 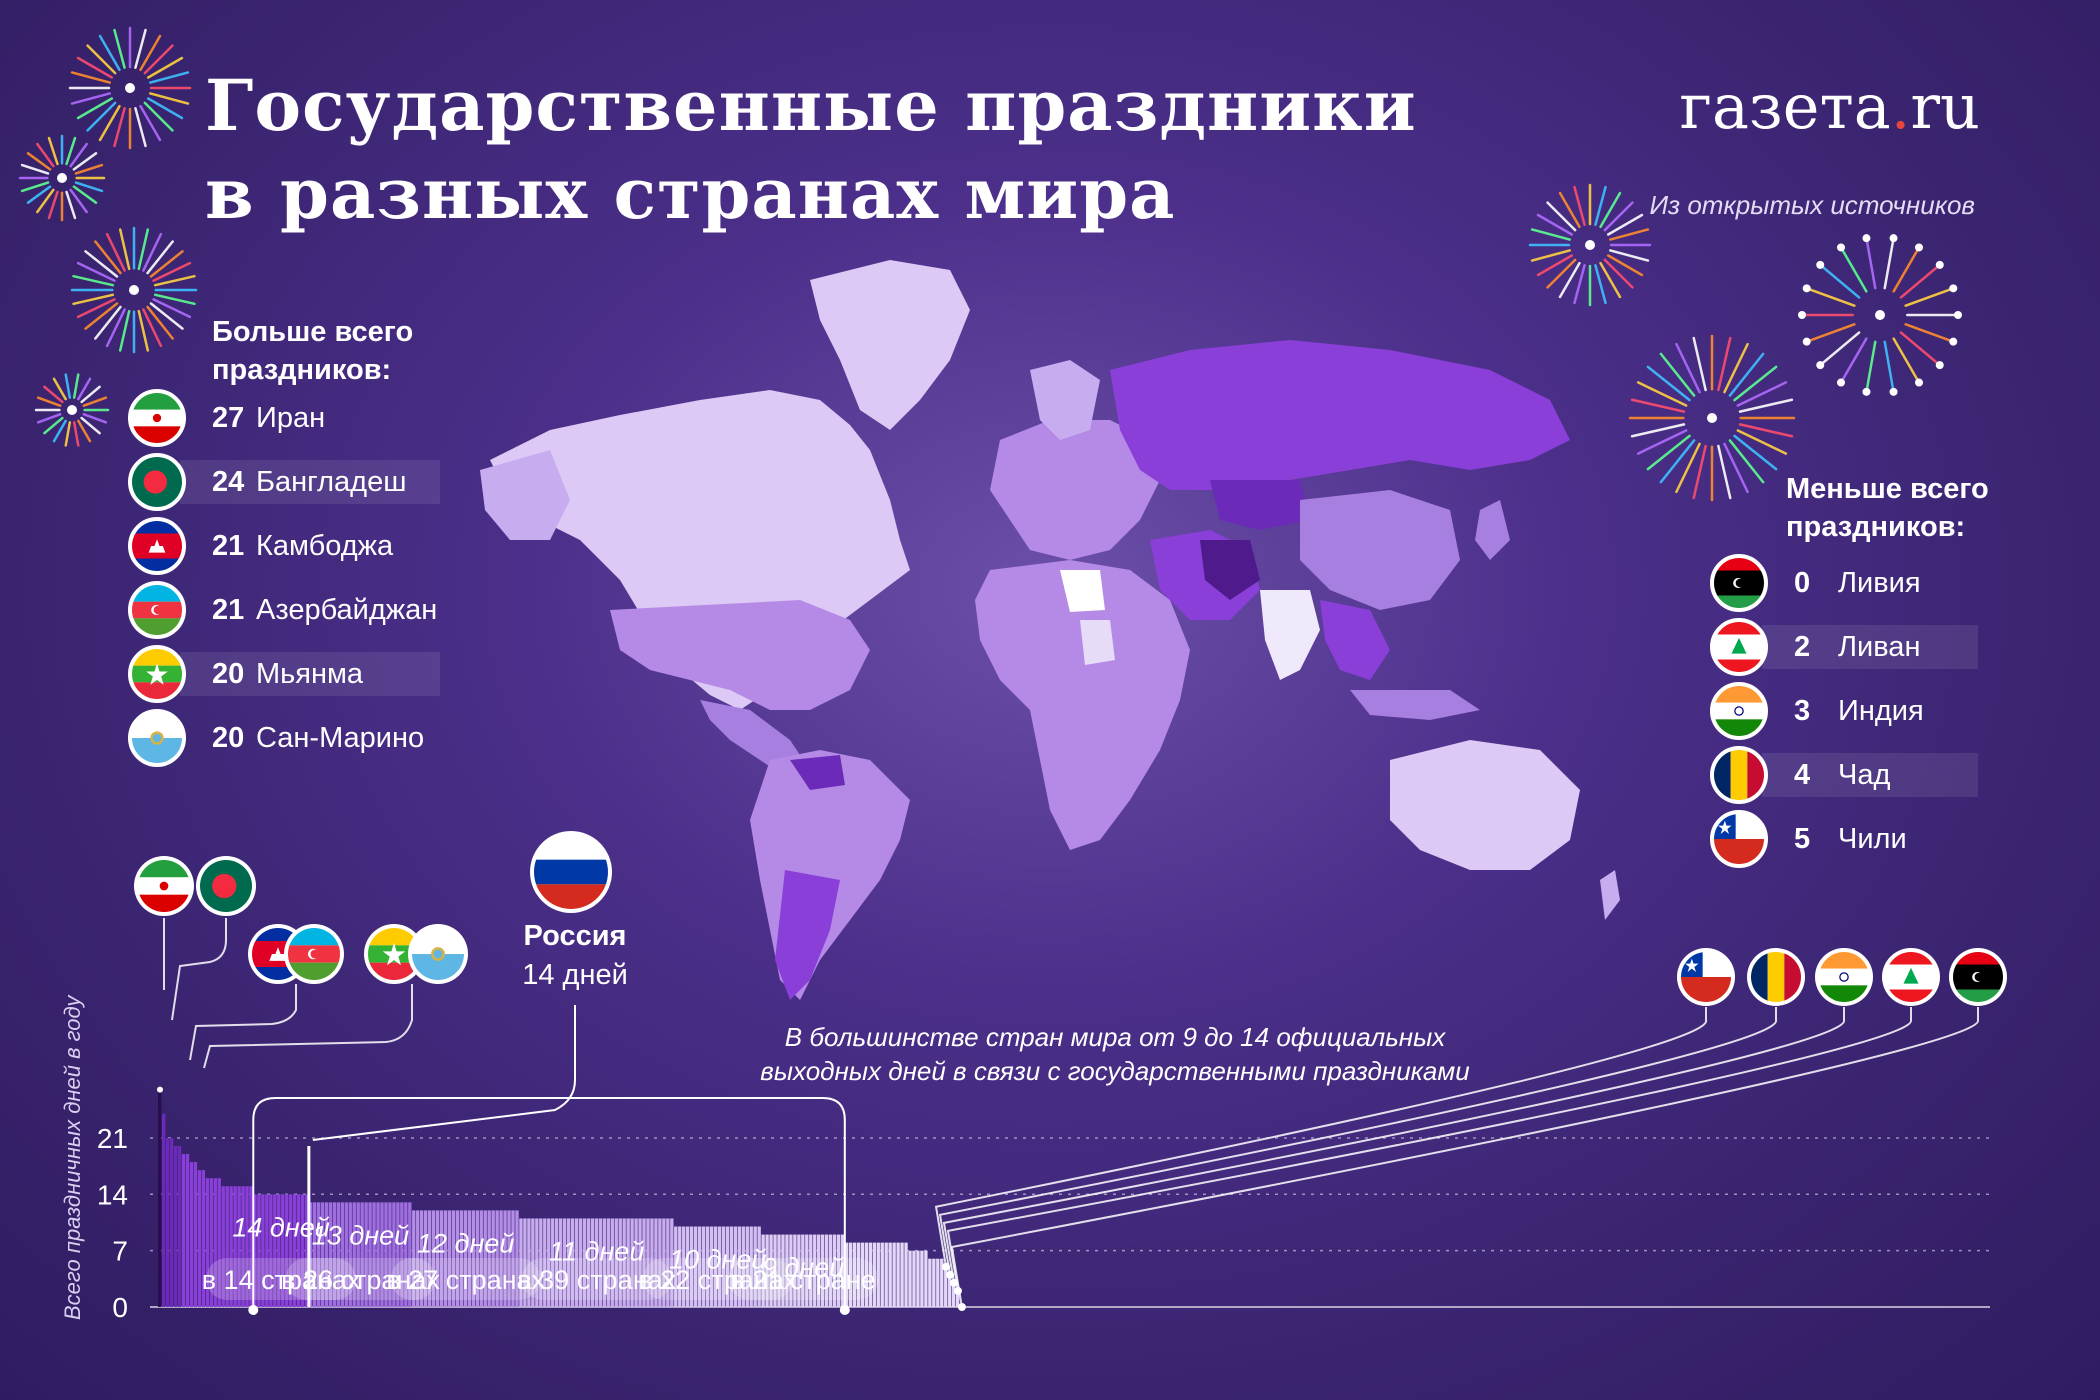 I want to click on group-count-label: в 39 странах, so click(x=596, y=1280).